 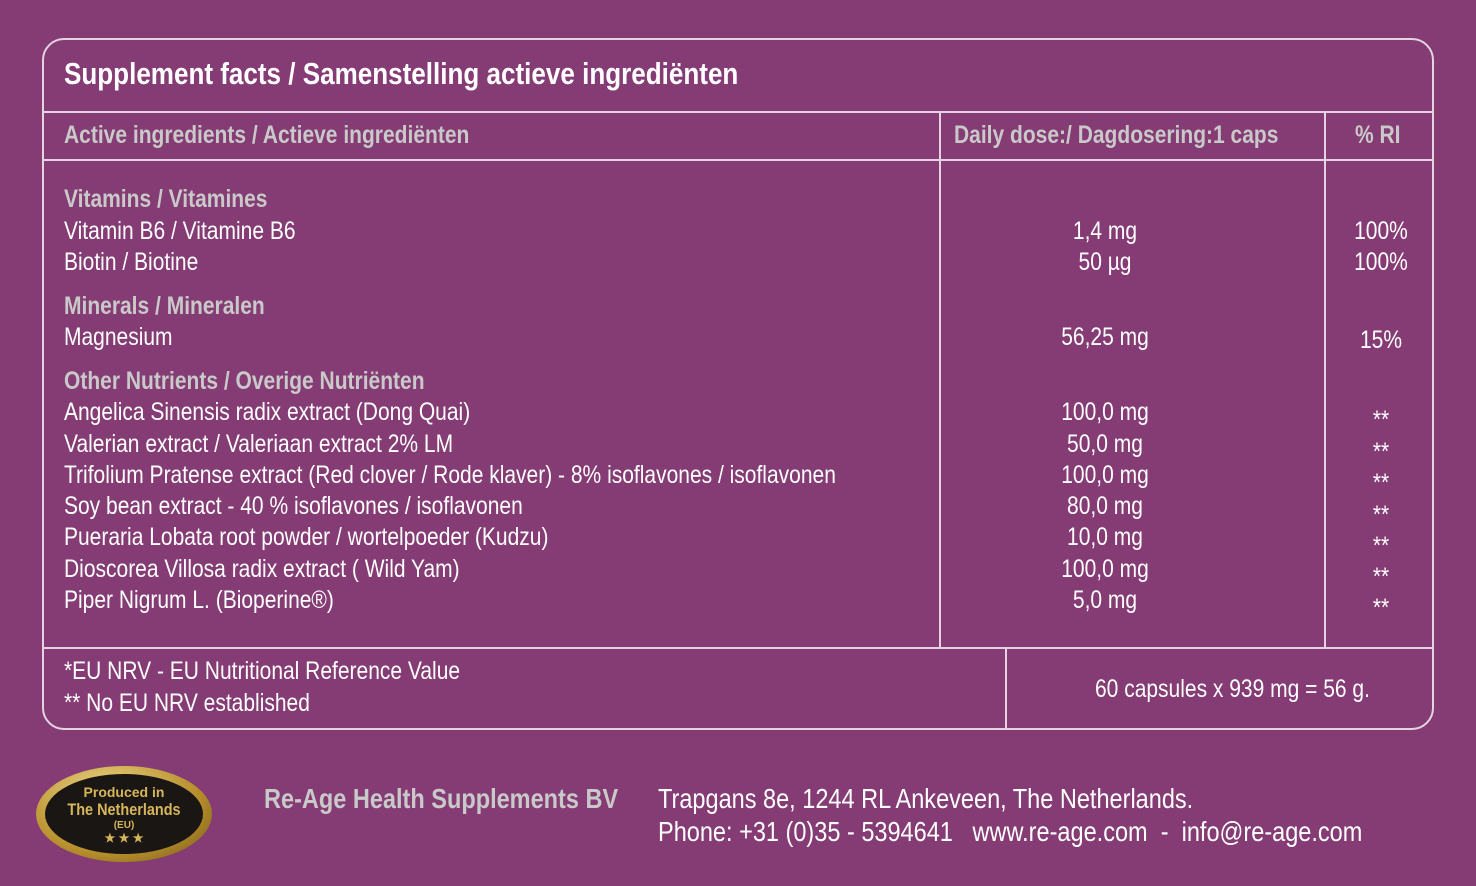 What do you see at coordinates (1105, 444) in the screenshot?
I see `ingredient-dose: 50,0 mg` at bounding box center [1105, 444].